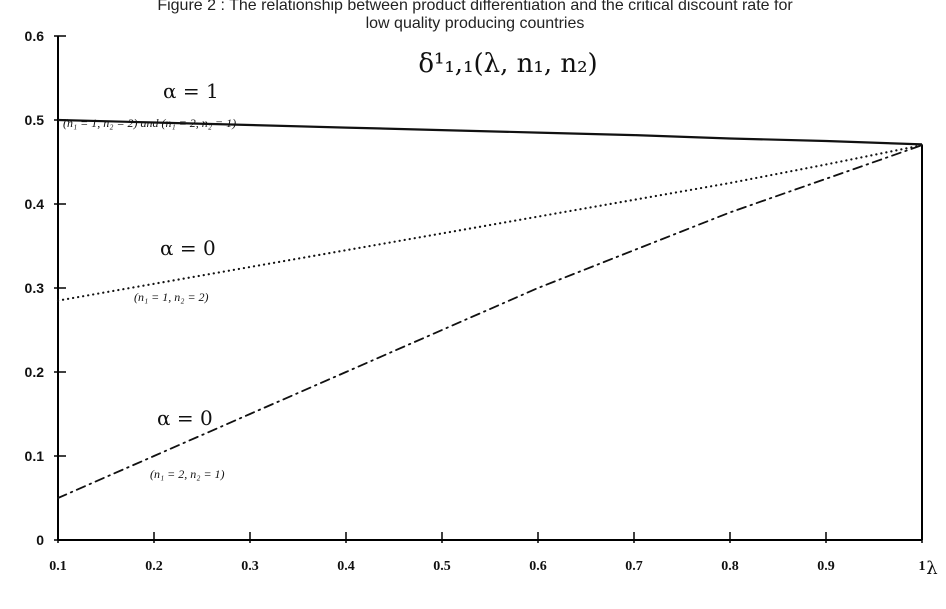 This screenshot has width=946, height=609. Describe the element at coordinates (35, 288) in the screenshot. I see `y-tick-label: 0.3` at that location.